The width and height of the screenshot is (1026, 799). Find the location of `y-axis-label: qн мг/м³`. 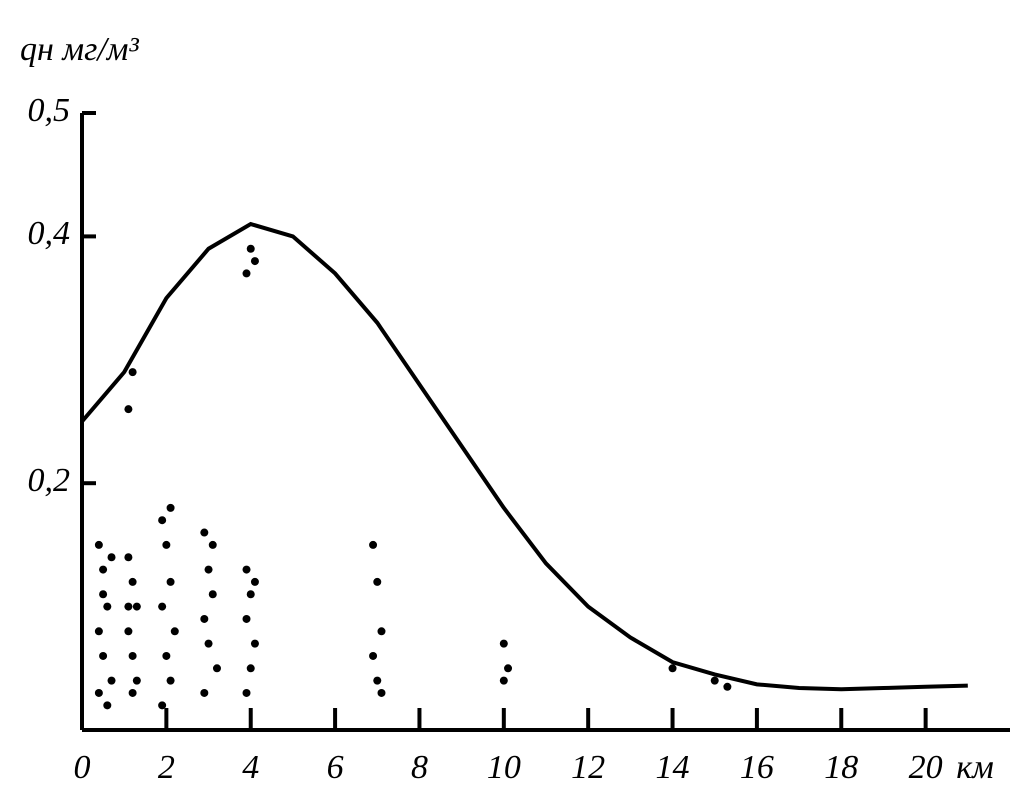

y-axis-label: qн мг/м³ is located at coordinates (79, 49).